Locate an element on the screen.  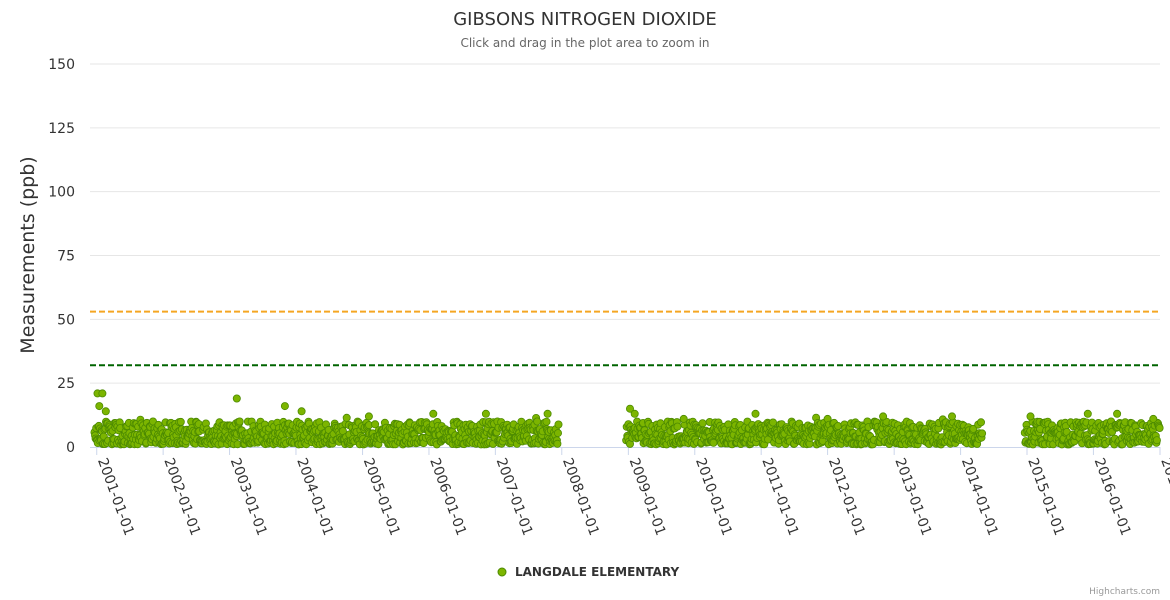
chart-title: GIBSONS NITROGEN DIOXIDE is located at coordinates (585, 19).